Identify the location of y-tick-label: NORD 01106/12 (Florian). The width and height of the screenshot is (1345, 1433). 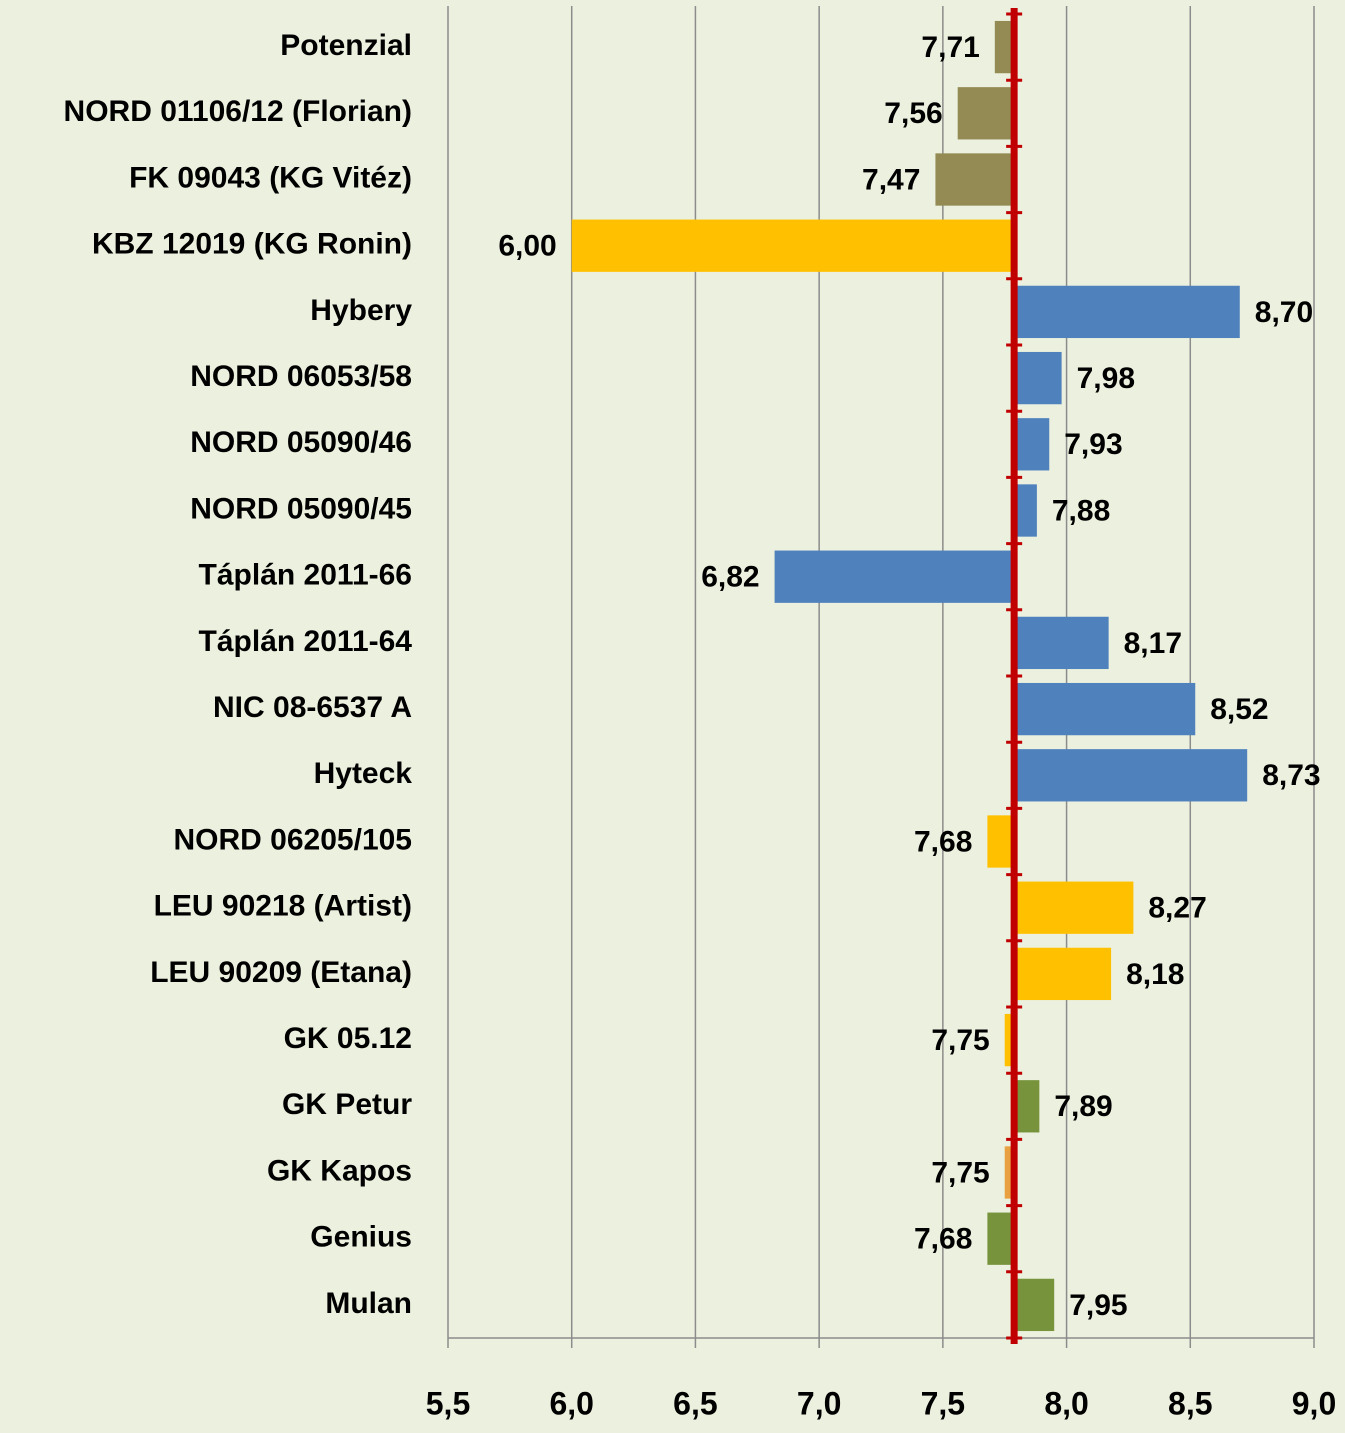
(238, 111).